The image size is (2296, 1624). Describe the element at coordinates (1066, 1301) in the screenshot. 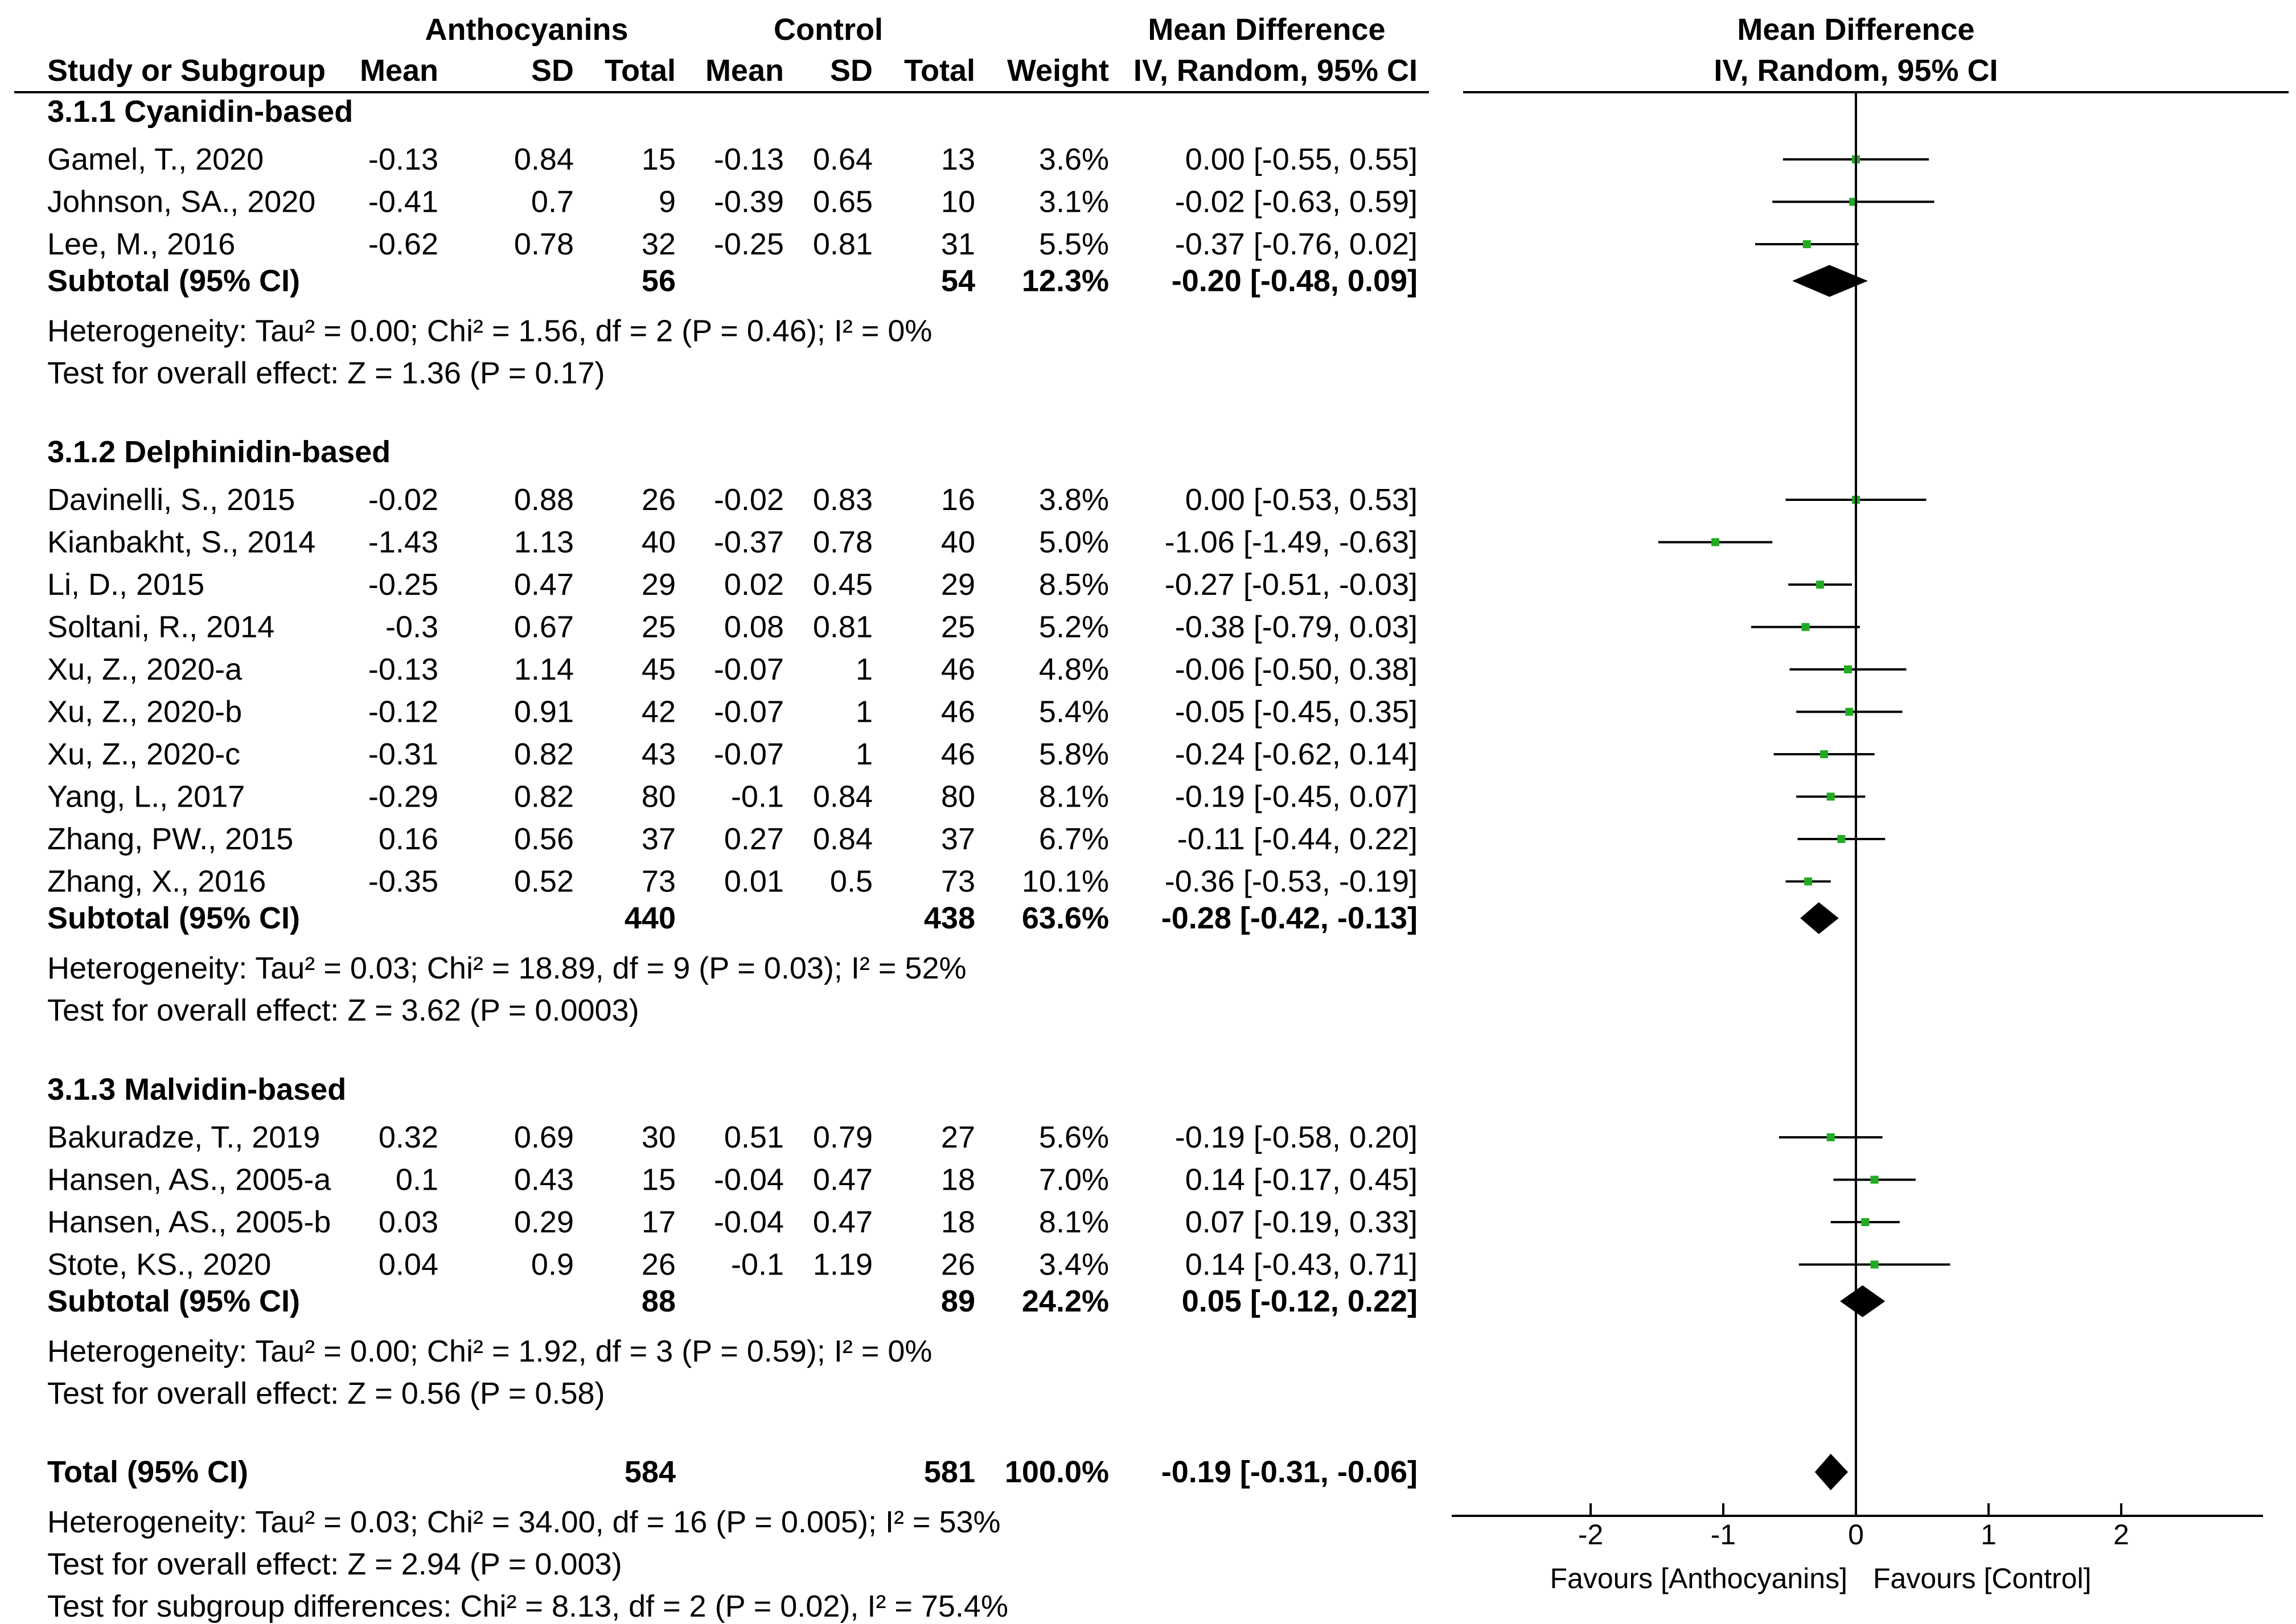

I see `subtotal-weight: 24.2%` at that location.